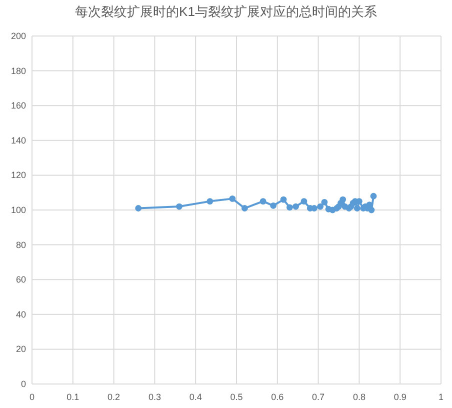  Describe the element at coordinates (226, 11) in the screenshot. I see `chart-title: 每次裂纹扩展时的K1与裂纹扩展对应的总时间的关系` at that location.